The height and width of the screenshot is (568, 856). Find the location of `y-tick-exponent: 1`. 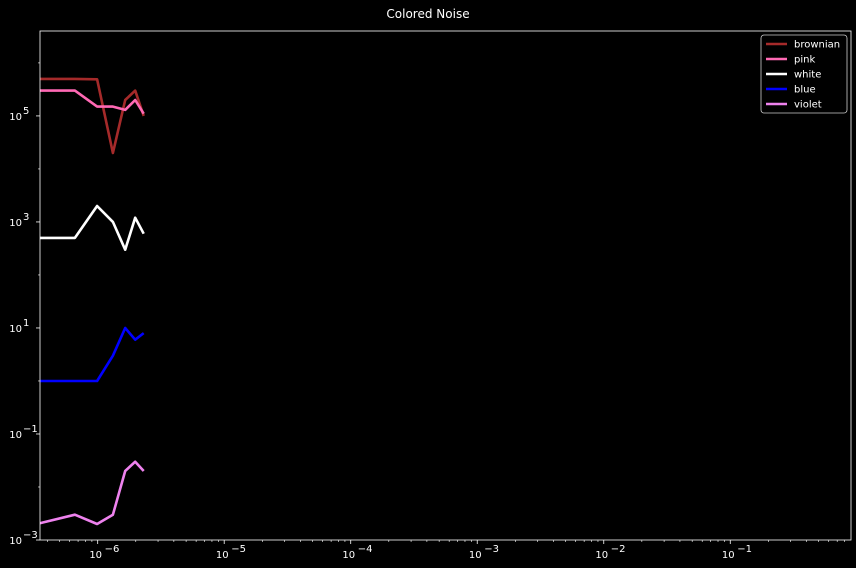

y-tick-exponent: 1 is located at coordinates (26, 323).